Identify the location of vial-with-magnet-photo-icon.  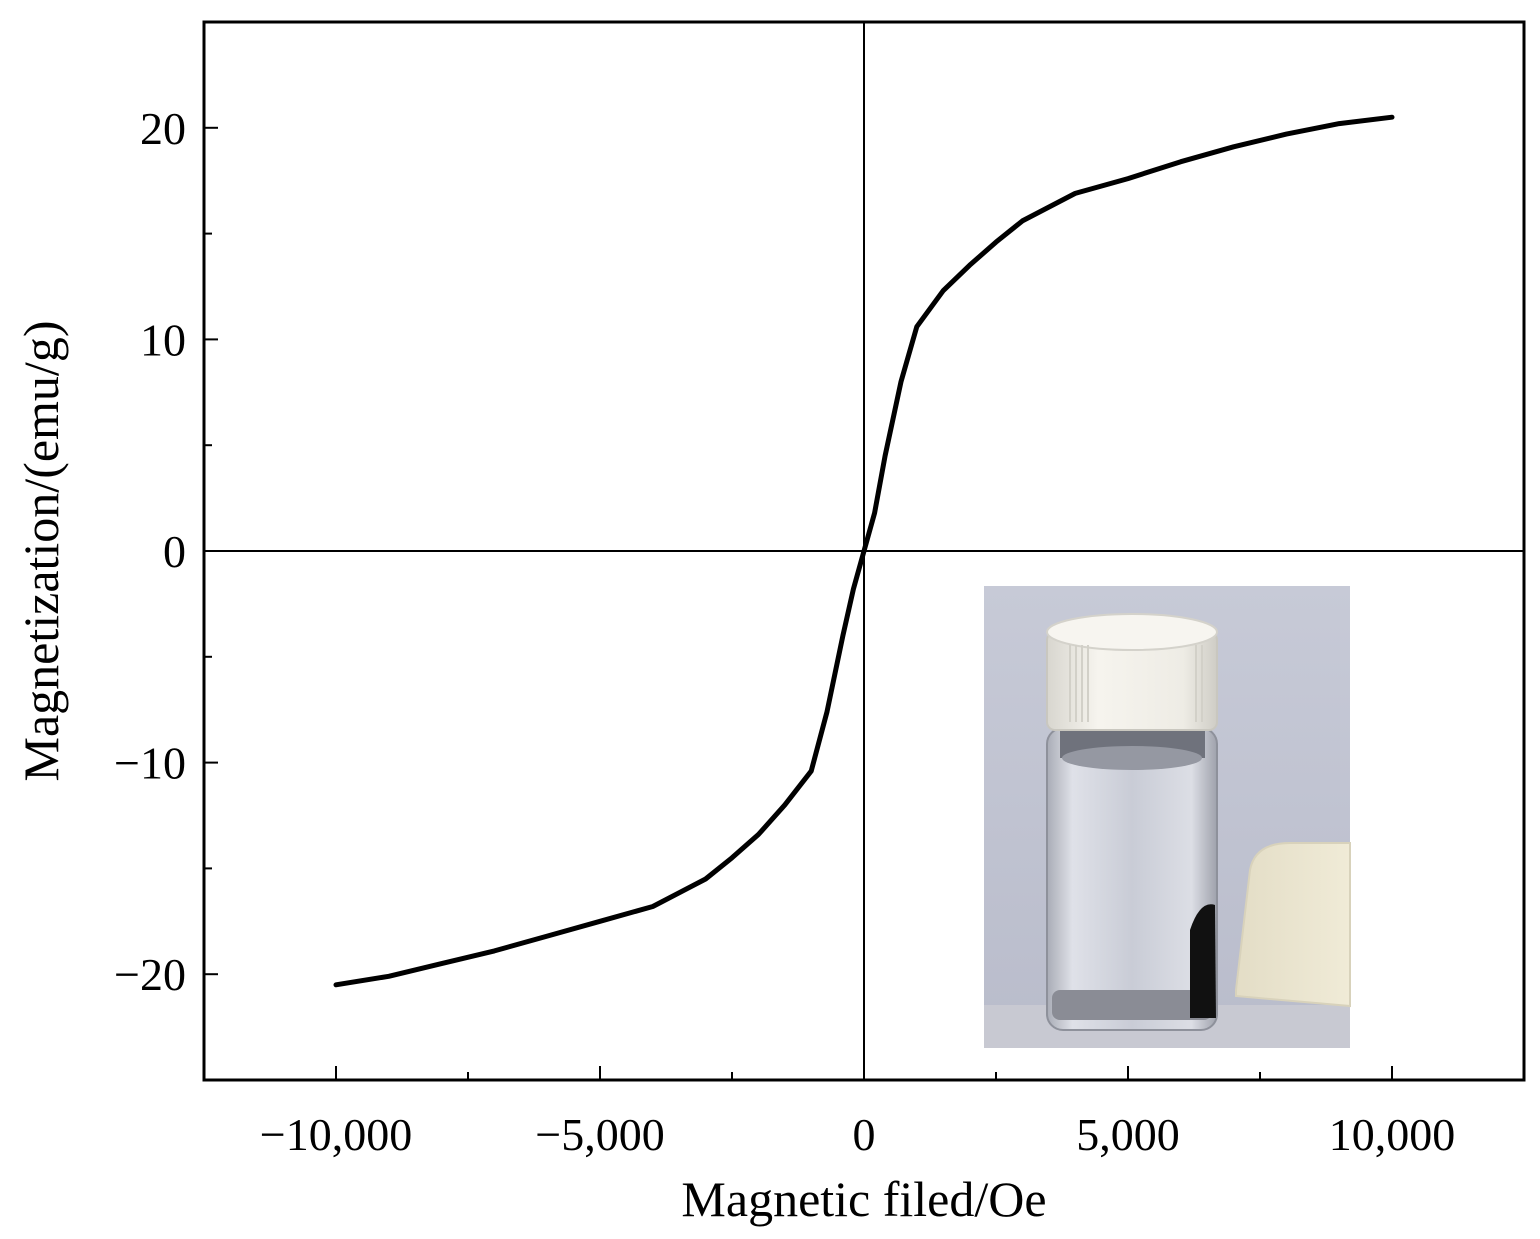
(1167, 817).